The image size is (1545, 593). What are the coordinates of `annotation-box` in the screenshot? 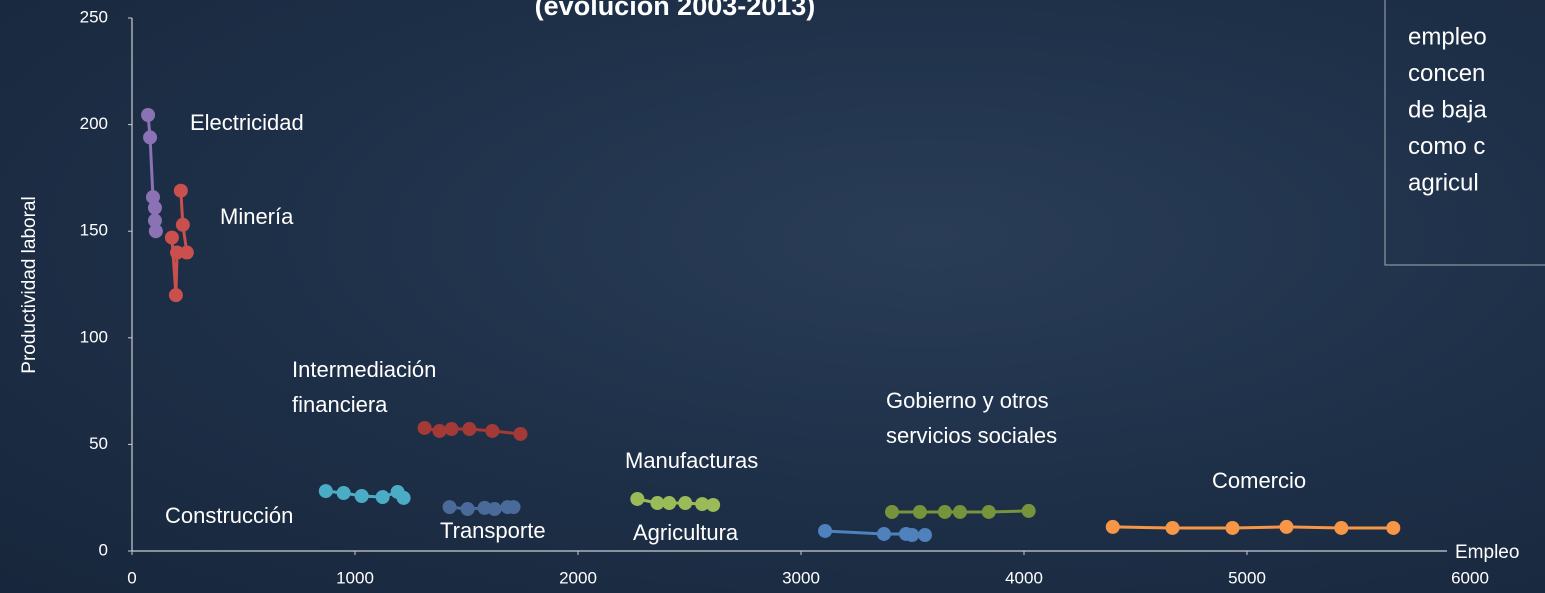 It's located at (1464, 133).